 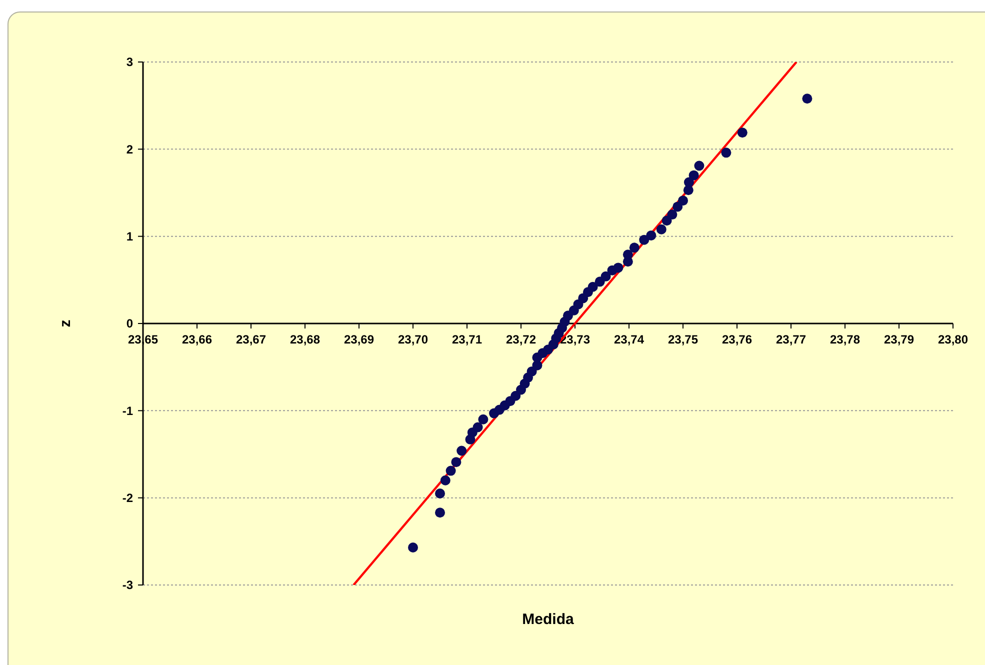 I want to click on y-tick-label: 1, so click(x=130, y=237).